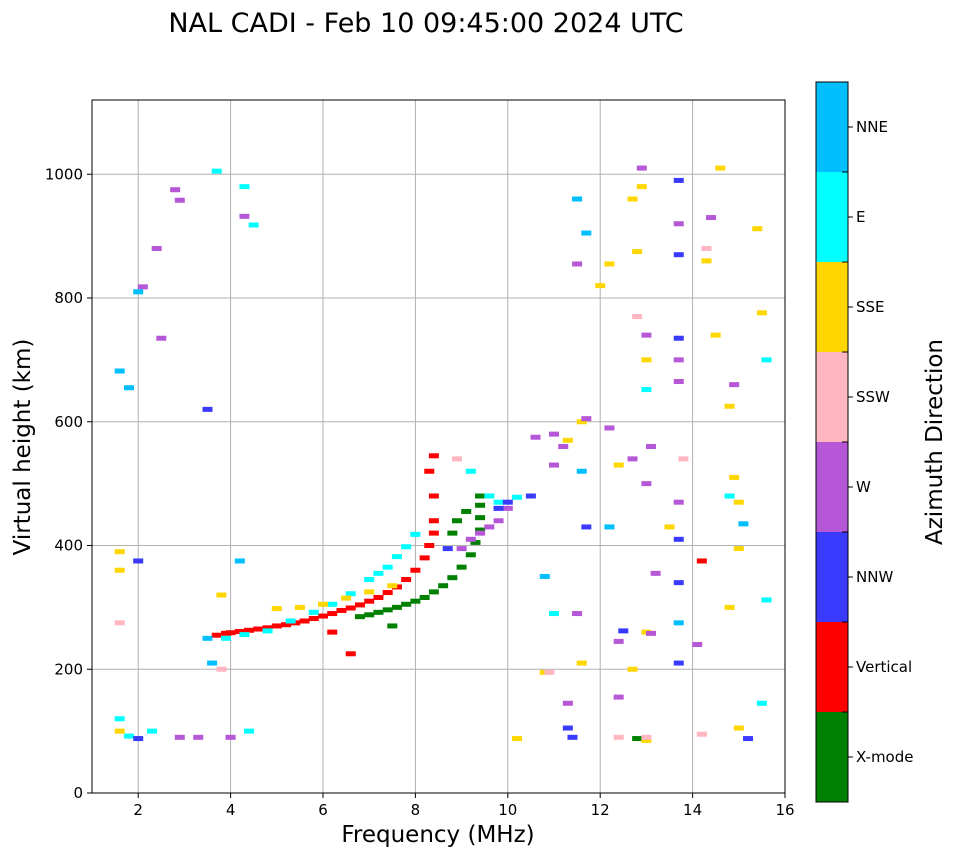  I want to click on x-tick-label: 12, so click(600, 810).